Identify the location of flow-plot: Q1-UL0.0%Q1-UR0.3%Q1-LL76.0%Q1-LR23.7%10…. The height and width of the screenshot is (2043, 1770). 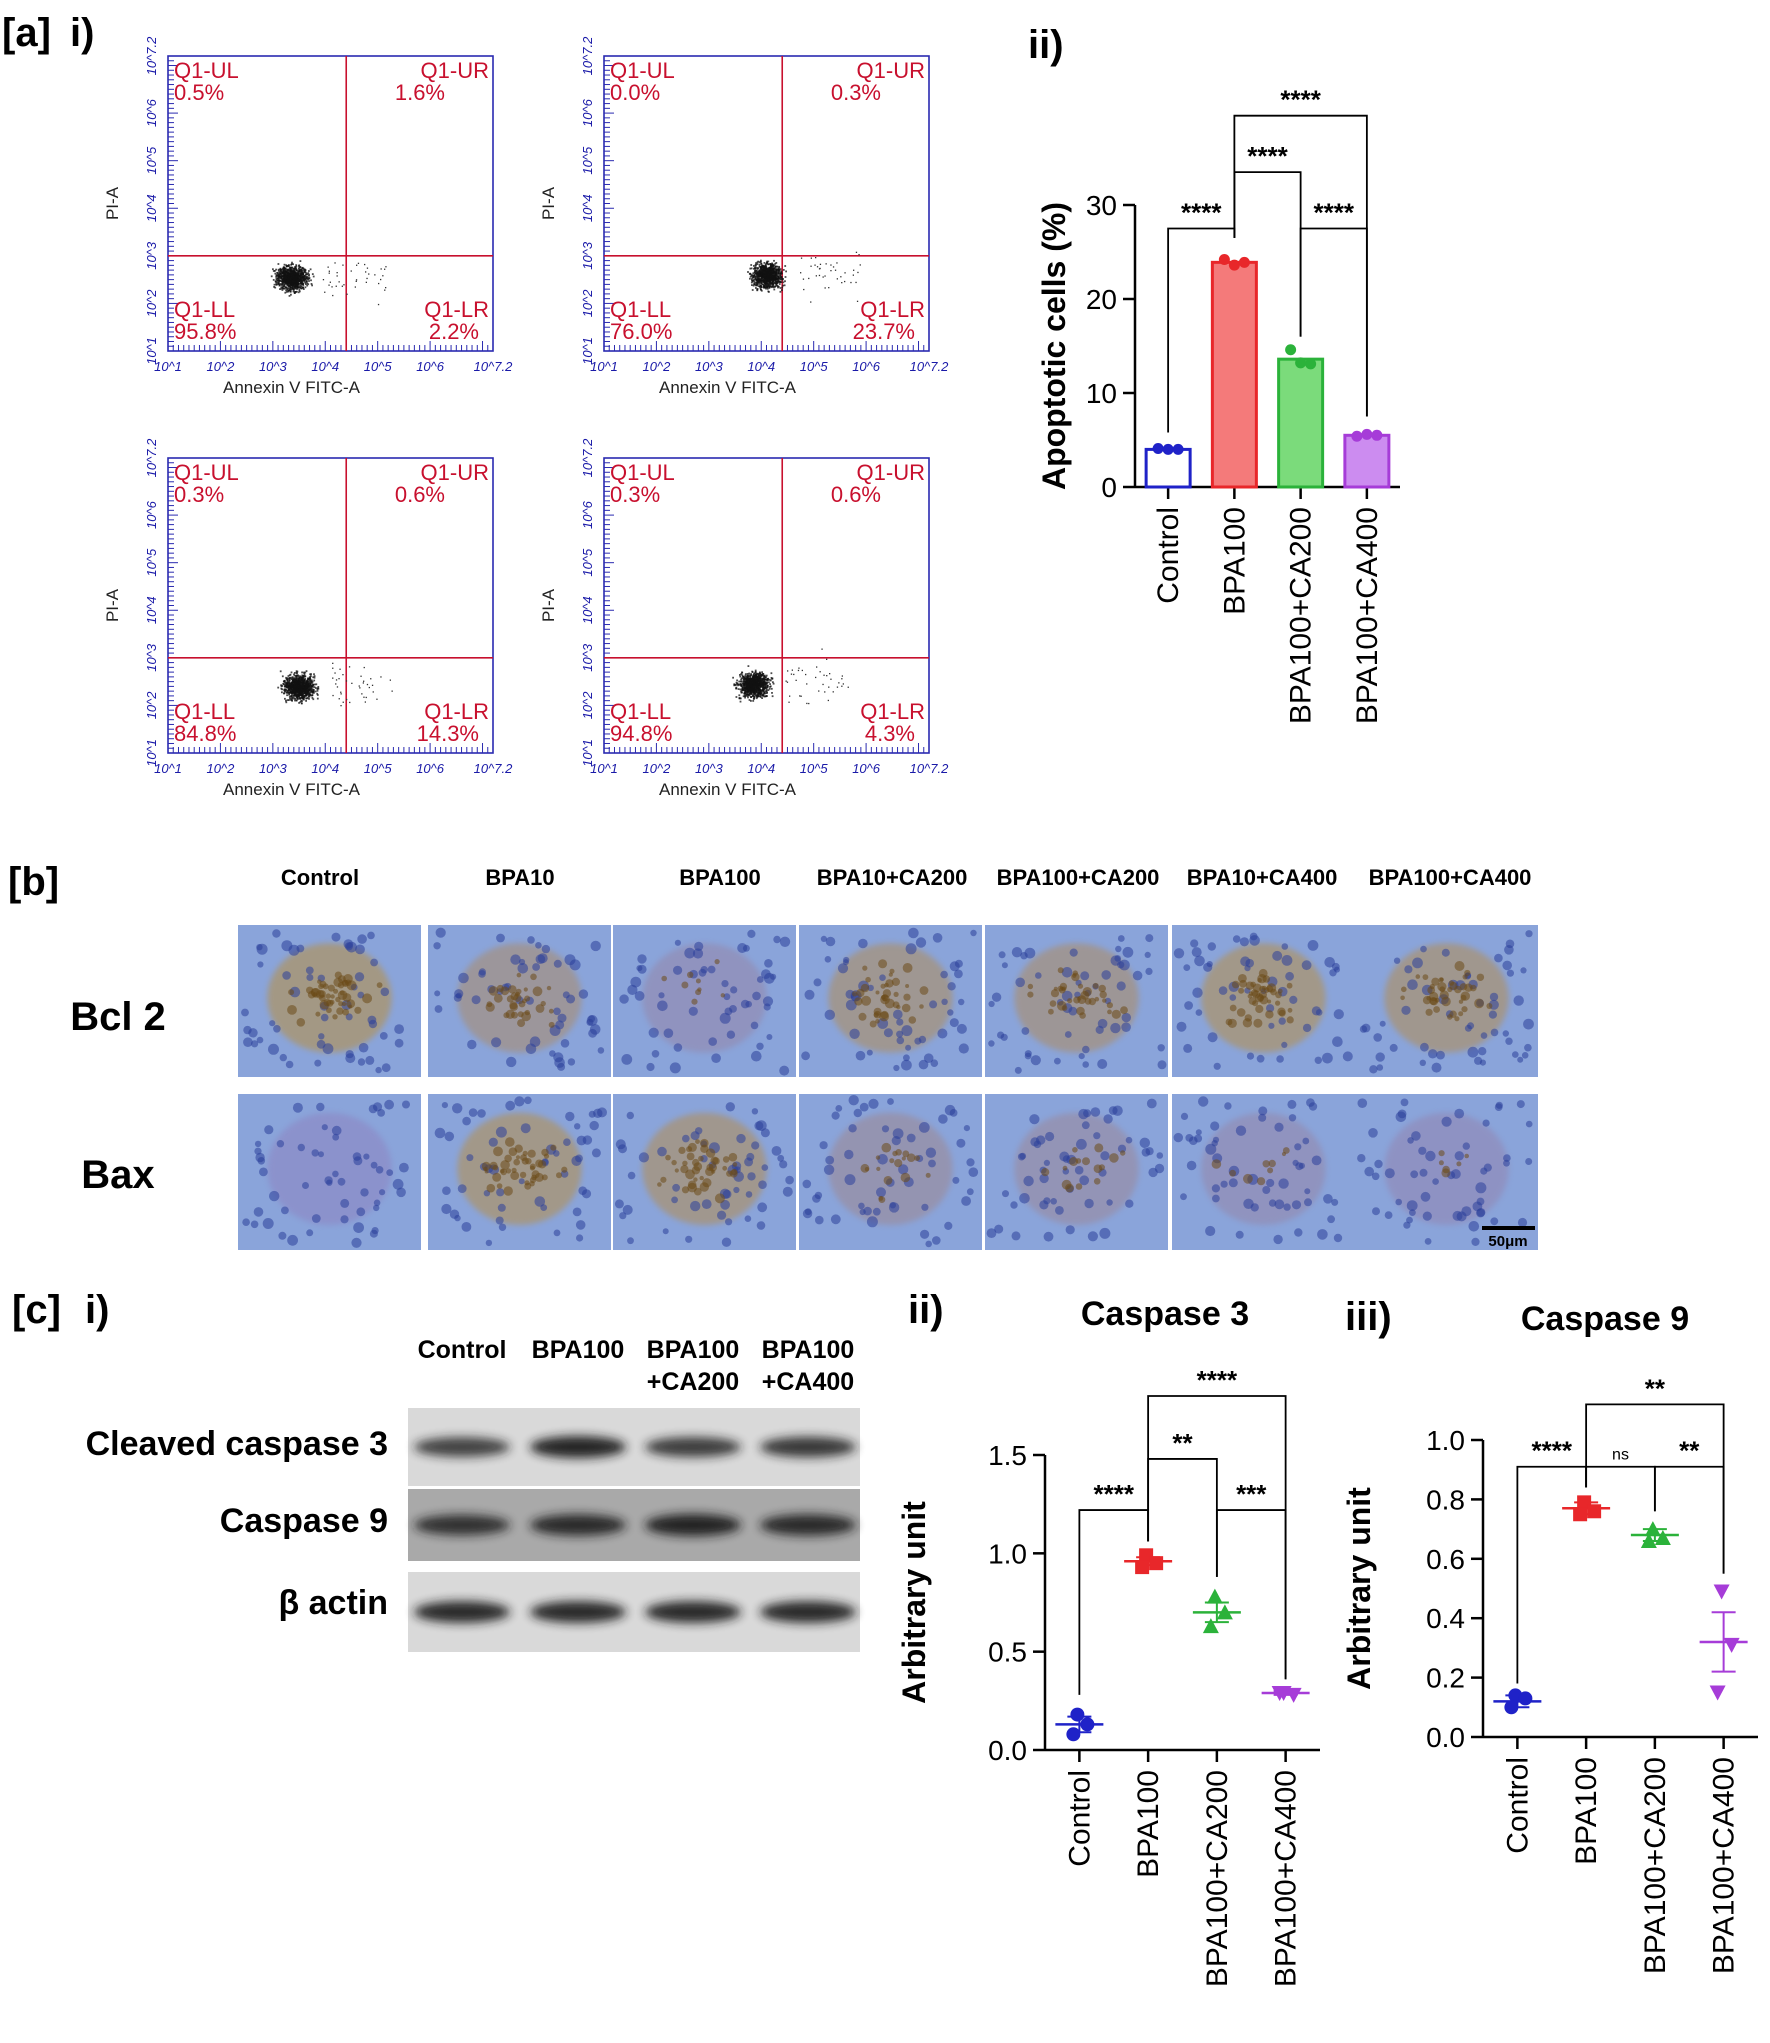
(744, 216).